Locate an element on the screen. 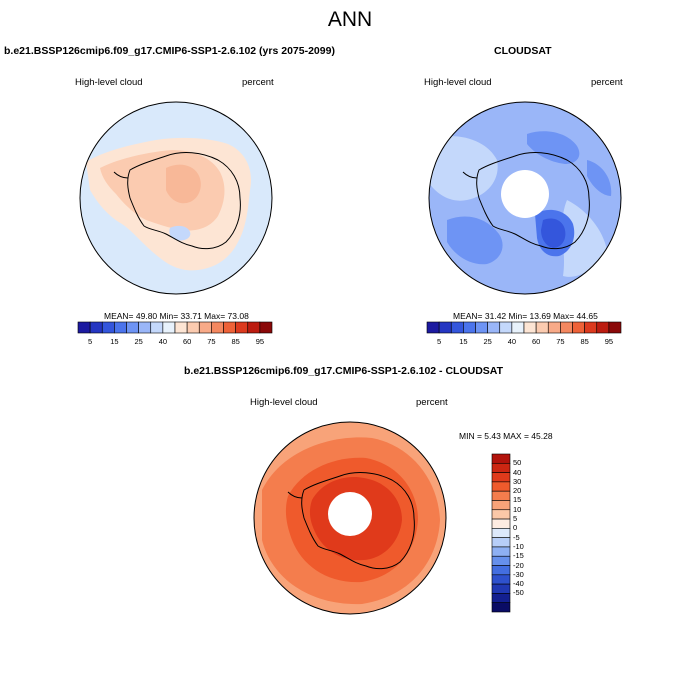 The width and height of the screenshot is (700, 700). diff-colorbar-tick-label: -50 is located at coordinates (518, 593).